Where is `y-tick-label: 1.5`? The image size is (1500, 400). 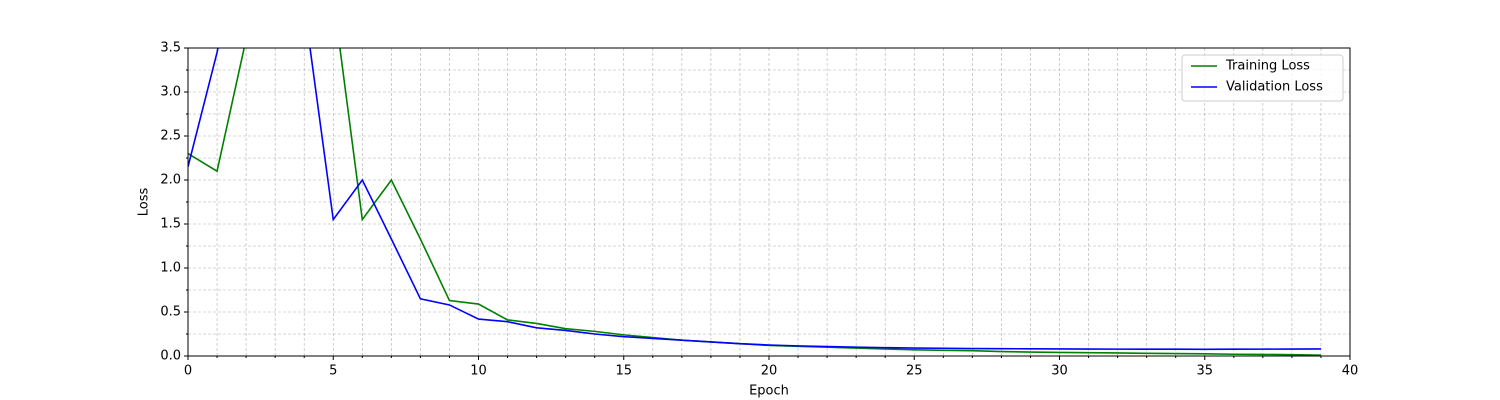
y-tick-label: 1.5 is located at coordinates (170, 224).